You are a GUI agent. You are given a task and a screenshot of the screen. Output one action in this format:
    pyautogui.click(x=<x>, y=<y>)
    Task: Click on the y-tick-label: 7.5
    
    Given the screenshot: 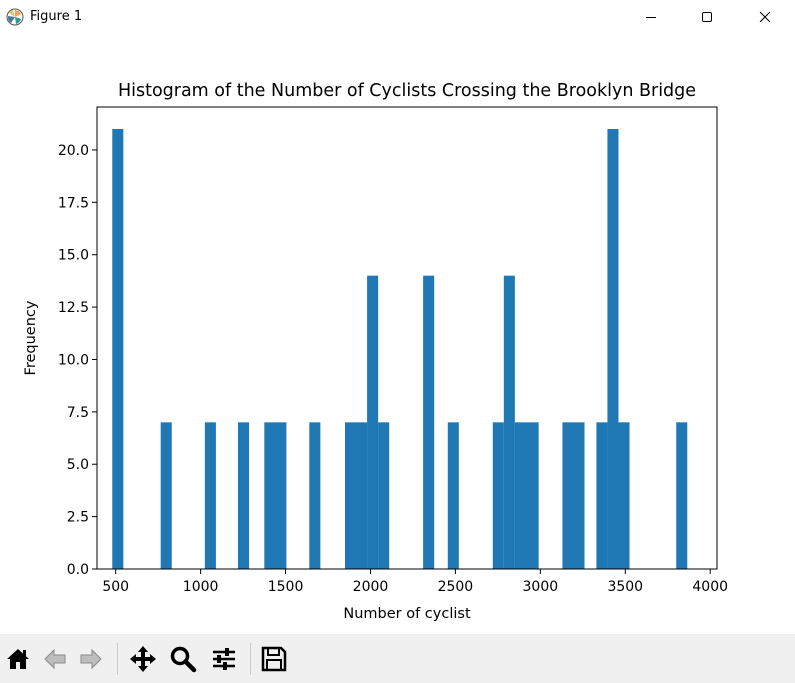 What is the action you would take?
    pyautogui.click(x=78, y=413)
    